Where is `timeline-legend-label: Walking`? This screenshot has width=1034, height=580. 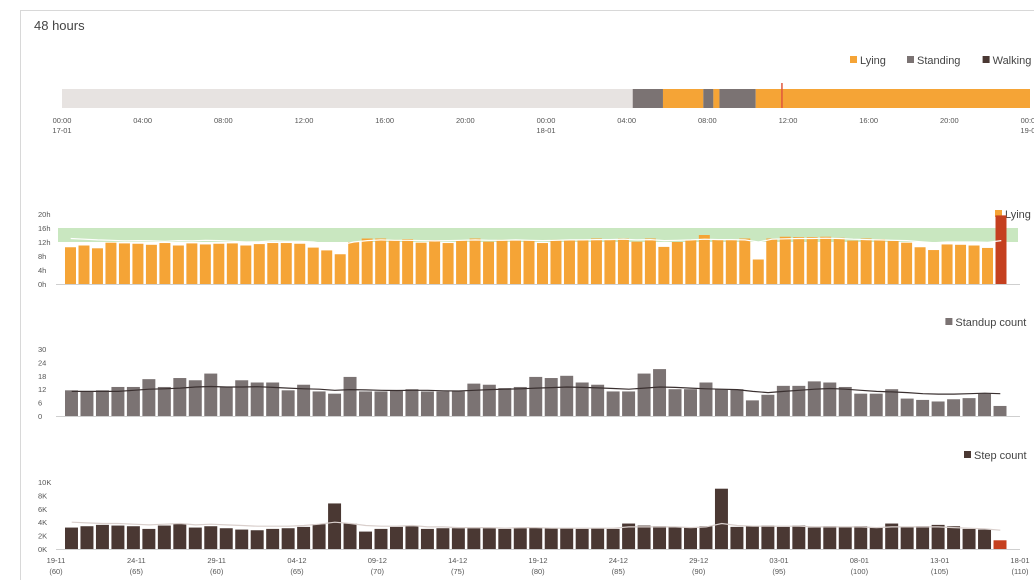 timeline-legend-label: Walking is located at coordinates (1012, 61).